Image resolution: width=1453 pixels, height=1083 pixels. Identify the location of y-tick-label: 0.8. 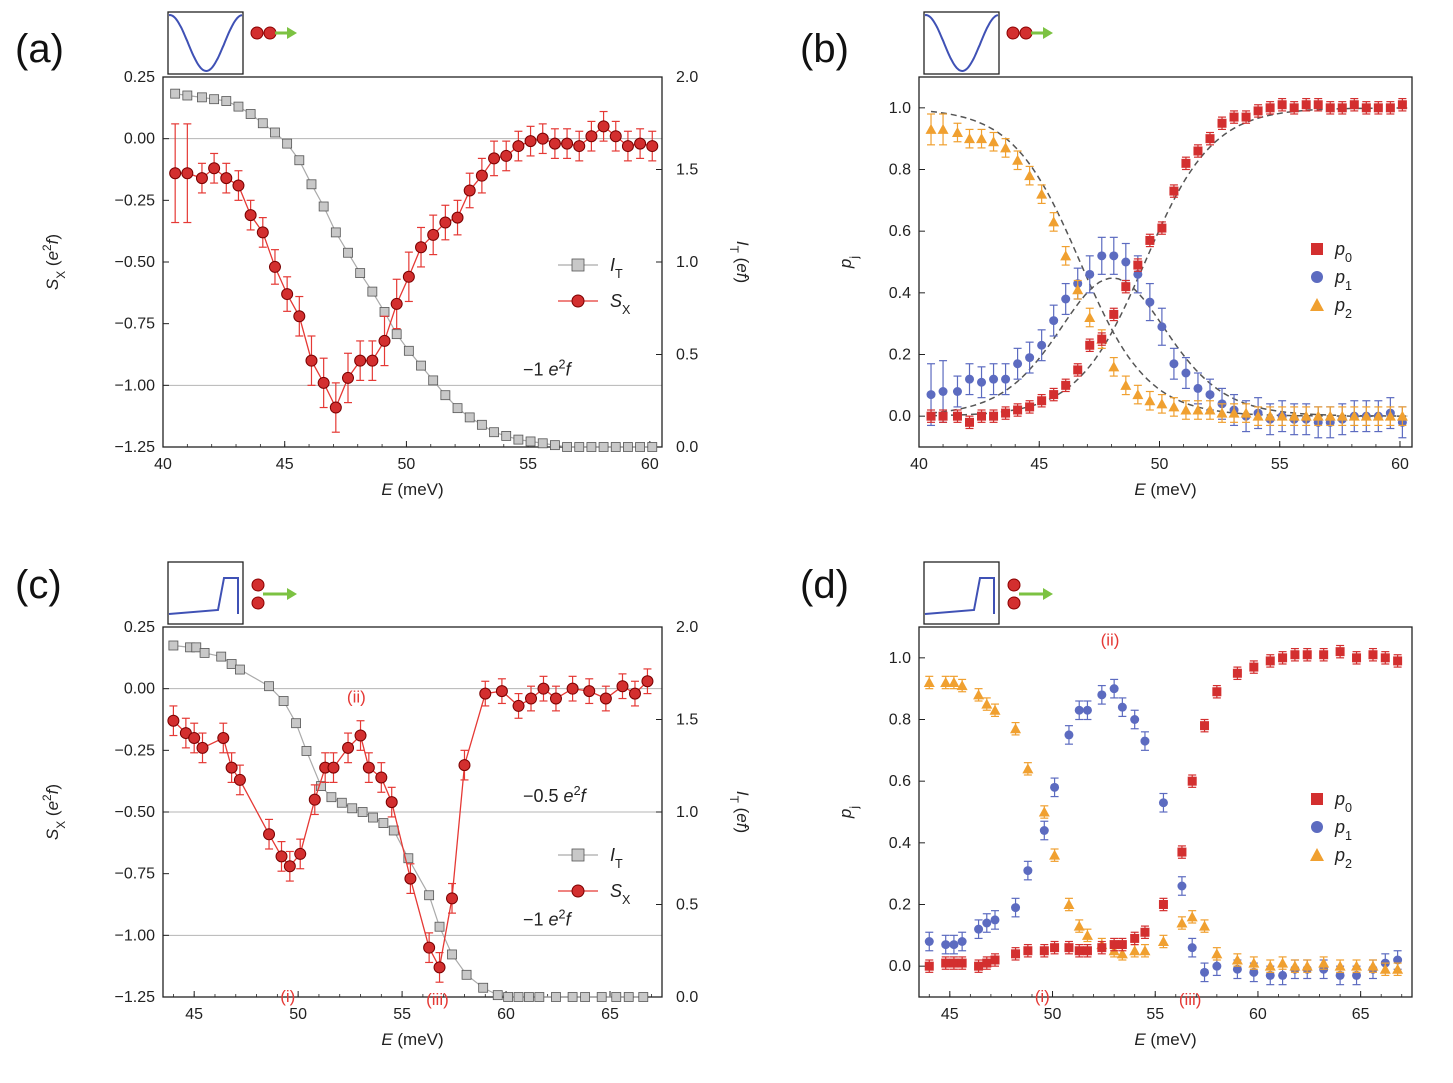
(900, 170).